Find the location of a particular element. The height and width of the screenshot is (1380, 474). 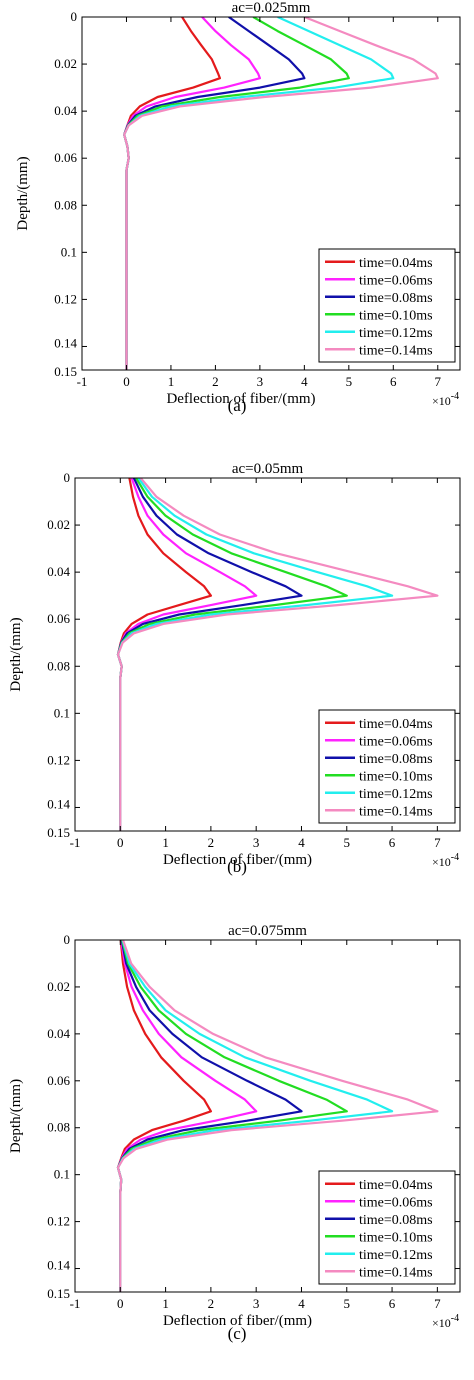

x-axis-multiplier: ×10⁻⁴ is located at coordinates (445, 399).